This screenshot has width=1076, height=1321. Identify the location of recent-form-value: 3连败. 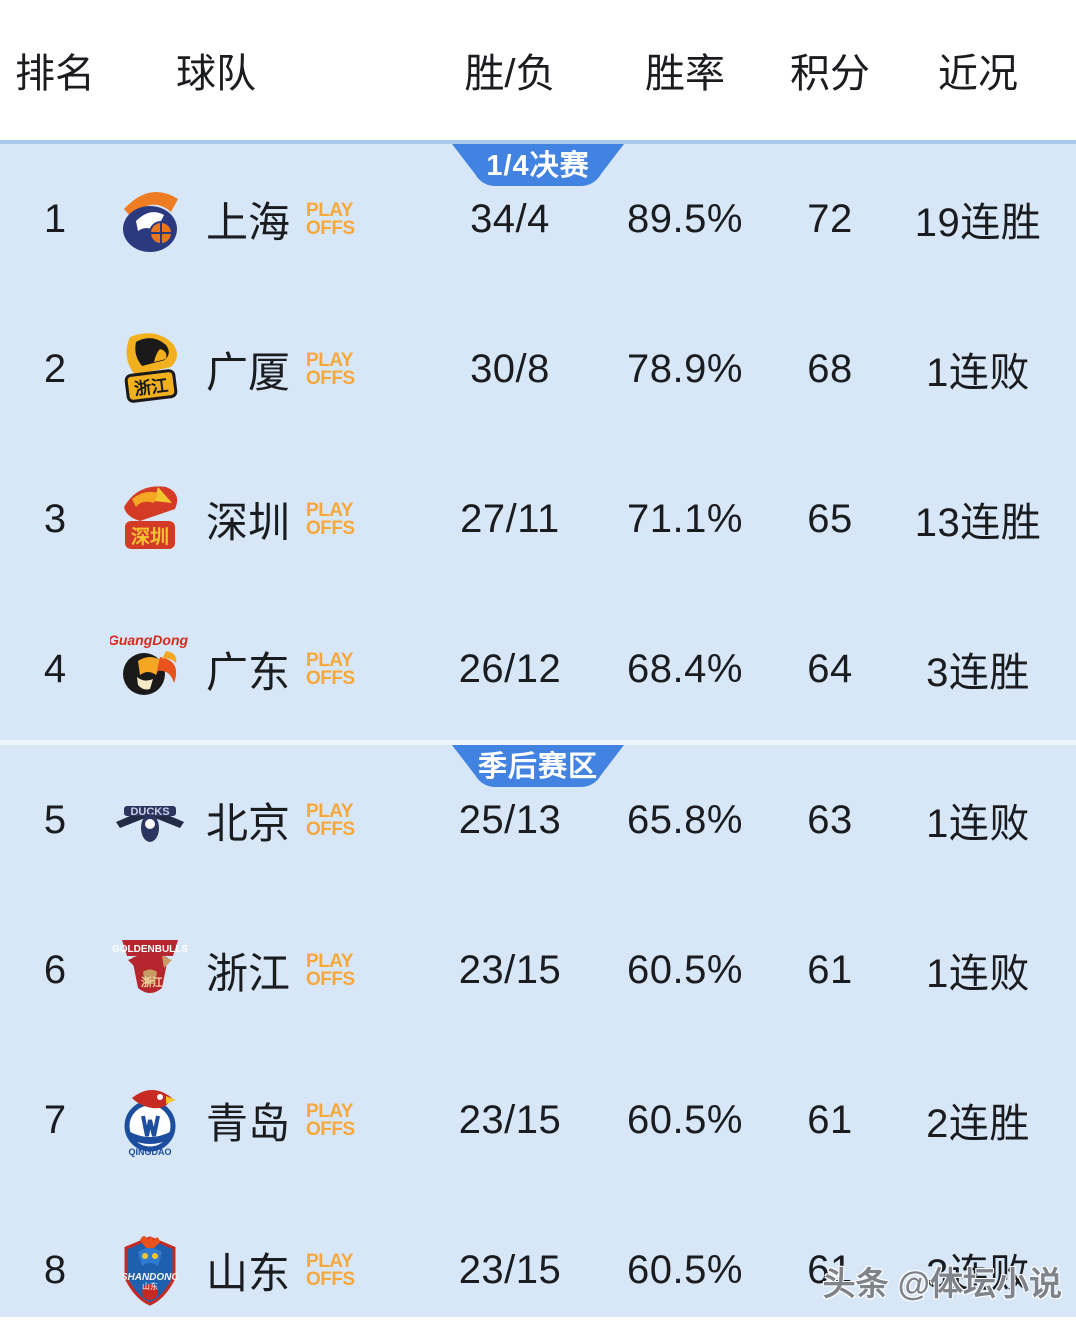
(978, 1274).